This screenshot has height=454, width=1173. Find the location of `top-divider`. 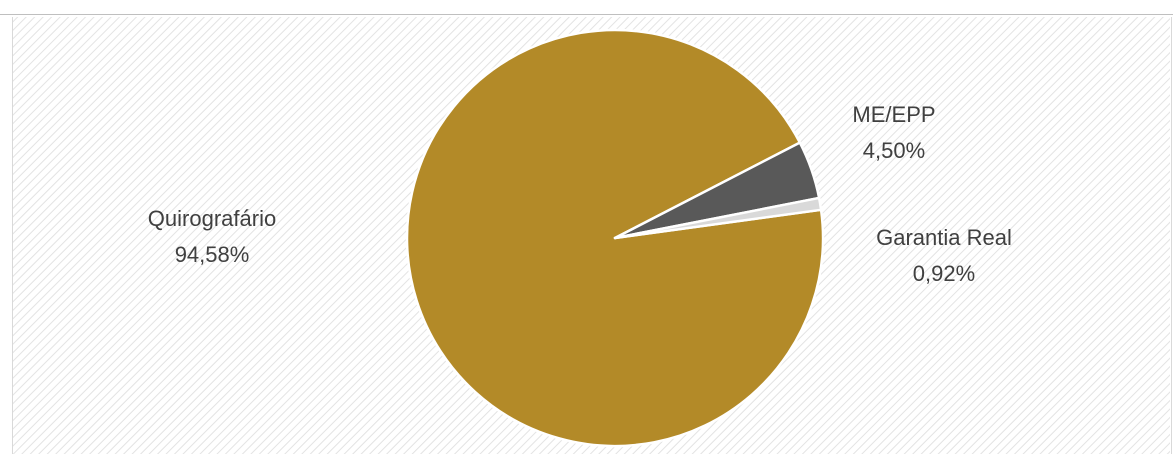

top-divider is located at coordinates (586, 7).